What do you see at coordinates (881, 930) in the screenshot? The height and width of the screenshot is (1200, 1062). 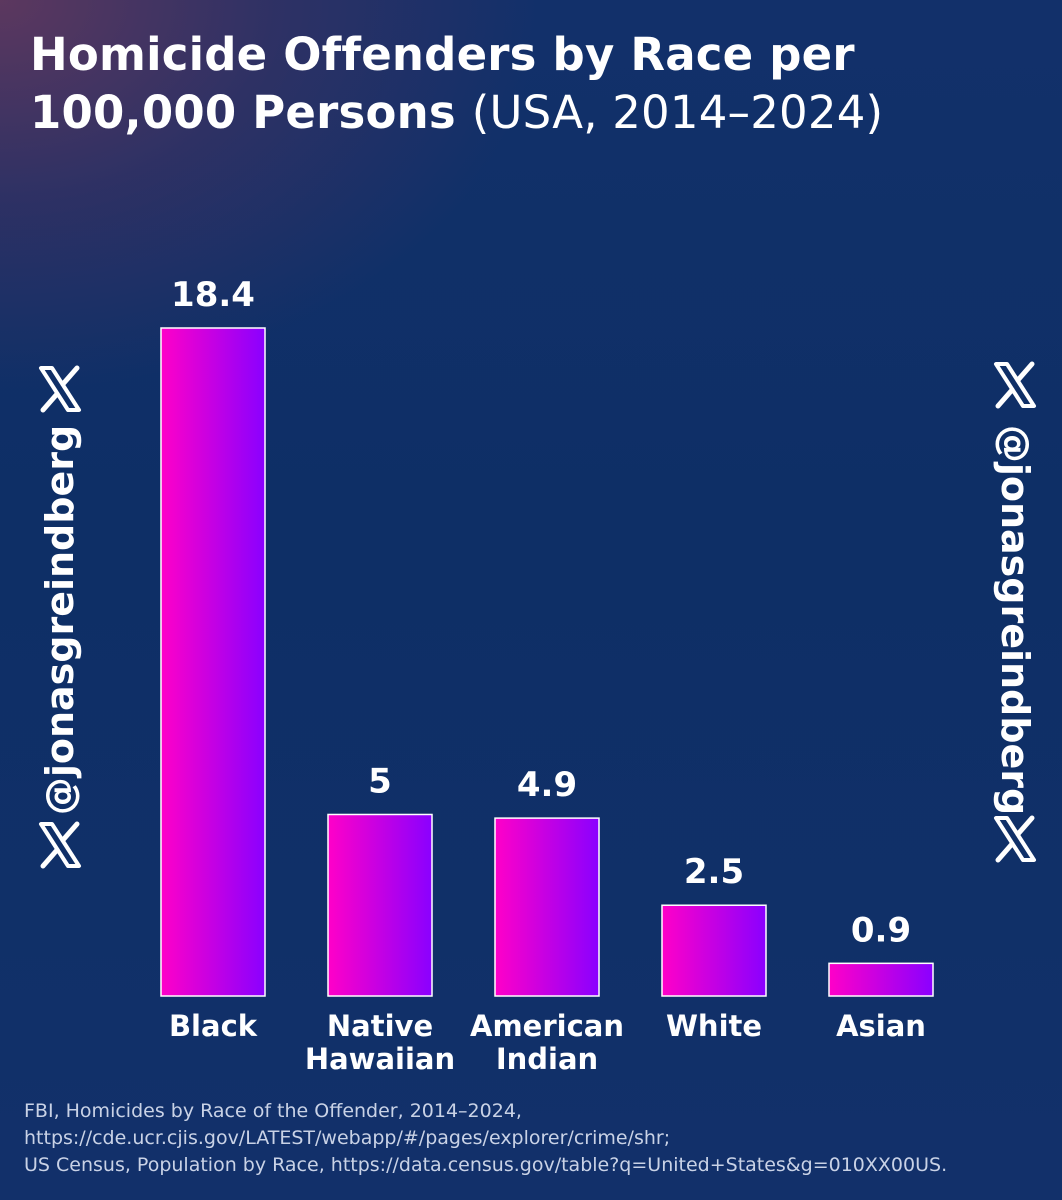 I see `value-label: 0.9` at bounding box center [881, 930].